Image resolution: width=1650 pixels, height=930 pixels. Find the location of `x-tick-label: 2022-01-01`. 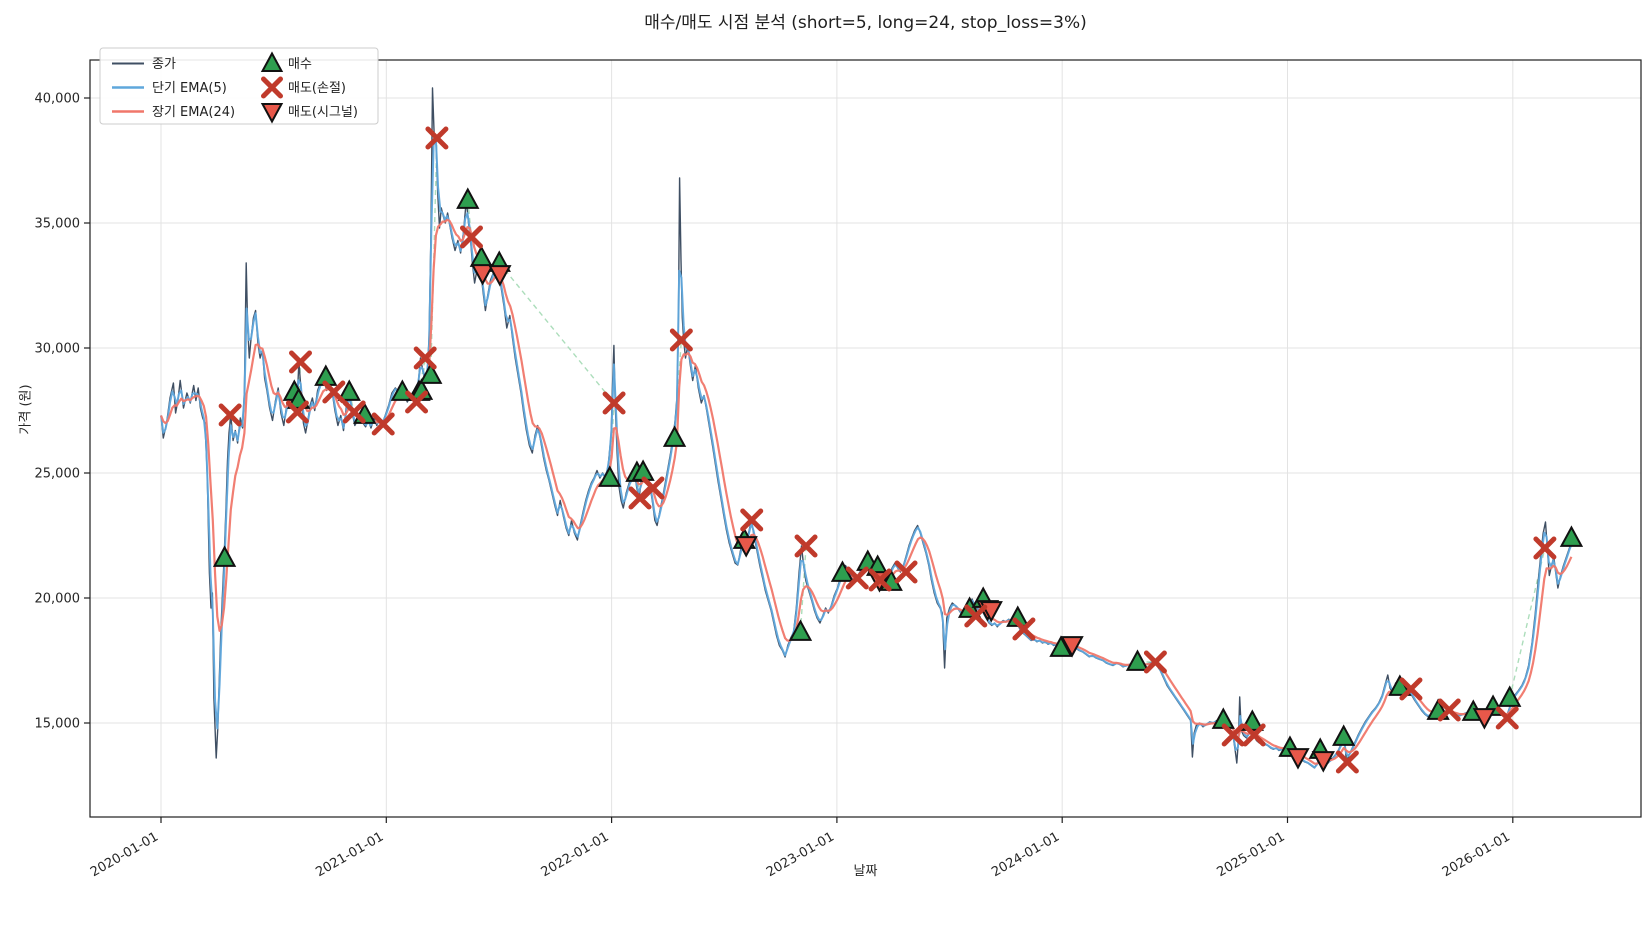

x-tick-label: 2022-01-01 is located at coordinates (575, 854).